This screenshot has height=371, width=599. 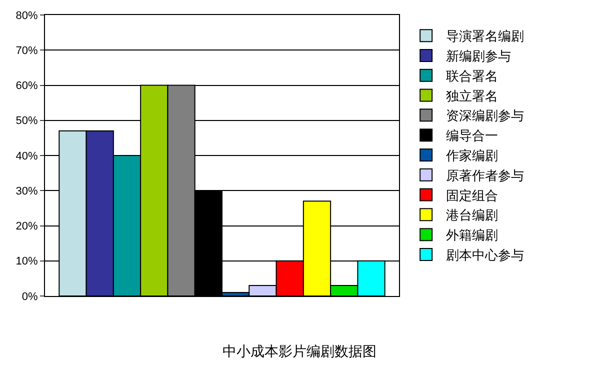 I want to click on y-tick-label: 20%, so click(x=27, y=226).